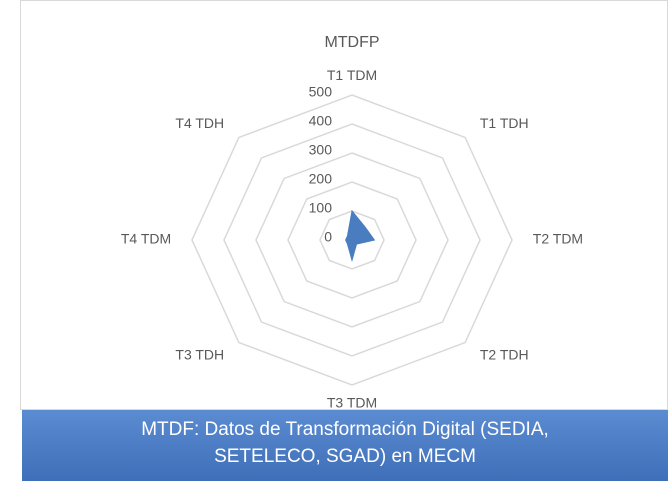 This screenshot has width=668, height=481. I want to click on axis-label: T3 TDH, so click(199, 355).